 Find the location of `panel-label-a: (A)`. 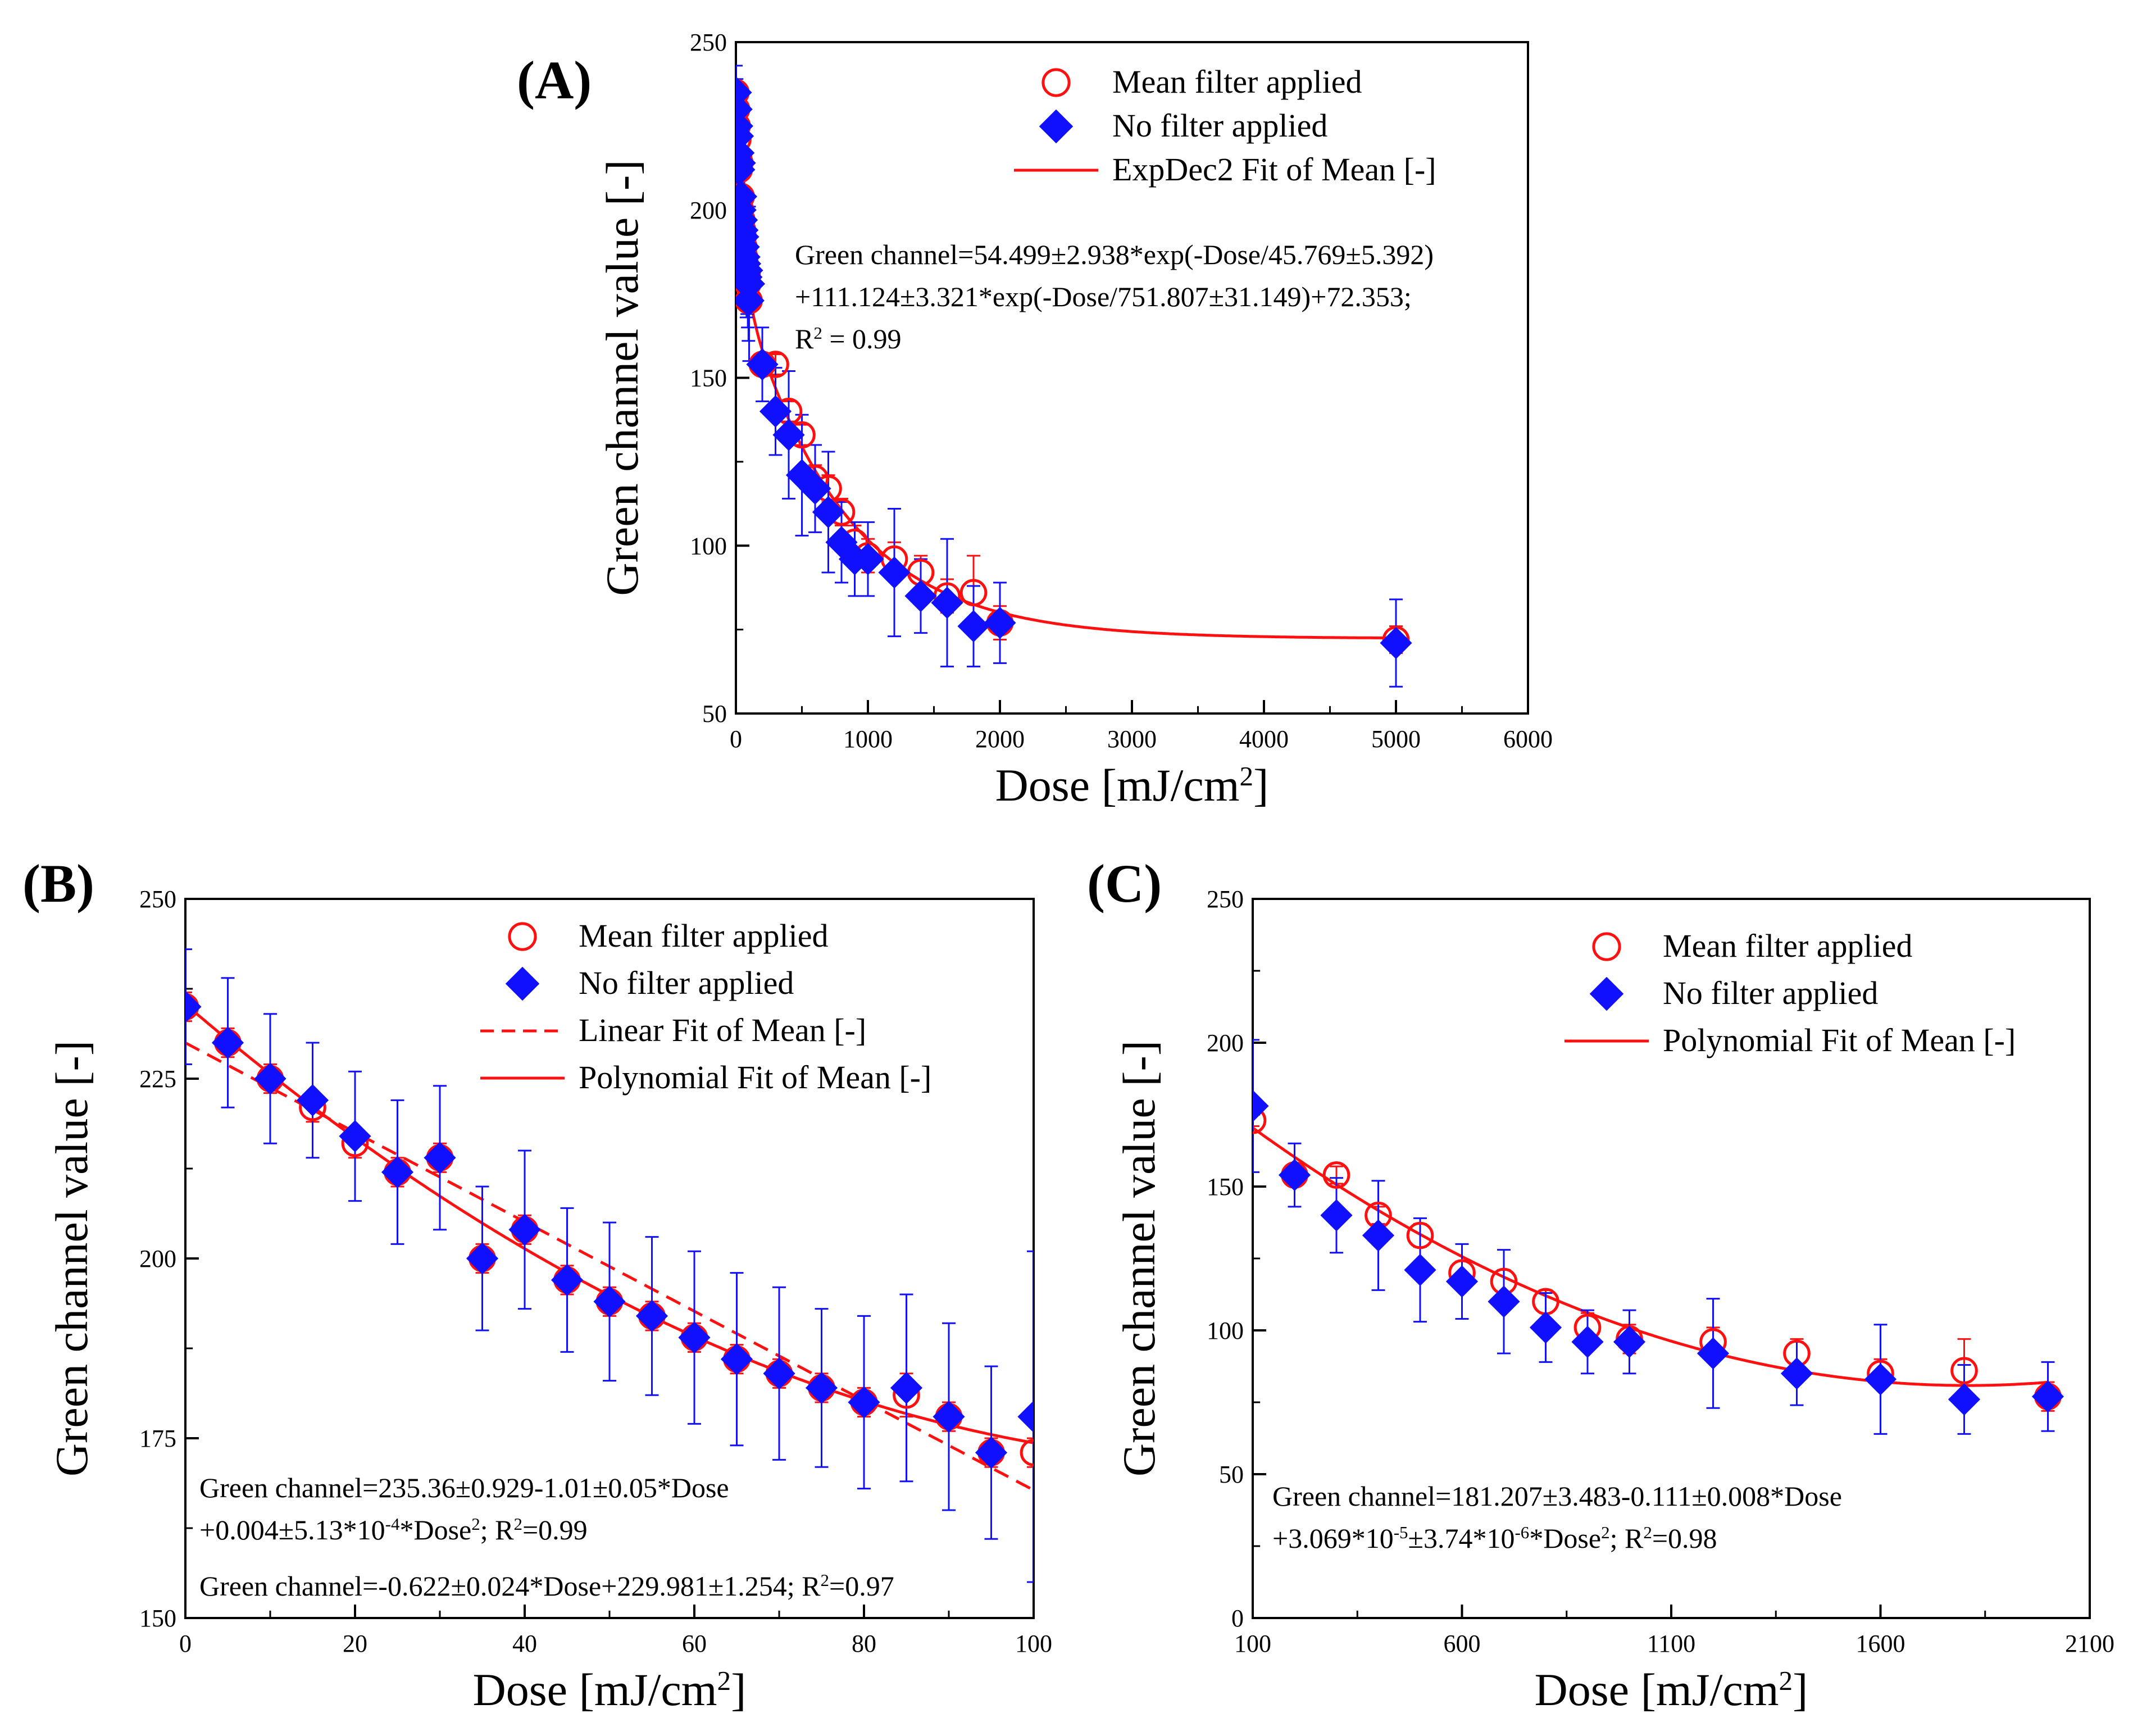

panel-label-a: (A) is located at coordinates (554, 80).